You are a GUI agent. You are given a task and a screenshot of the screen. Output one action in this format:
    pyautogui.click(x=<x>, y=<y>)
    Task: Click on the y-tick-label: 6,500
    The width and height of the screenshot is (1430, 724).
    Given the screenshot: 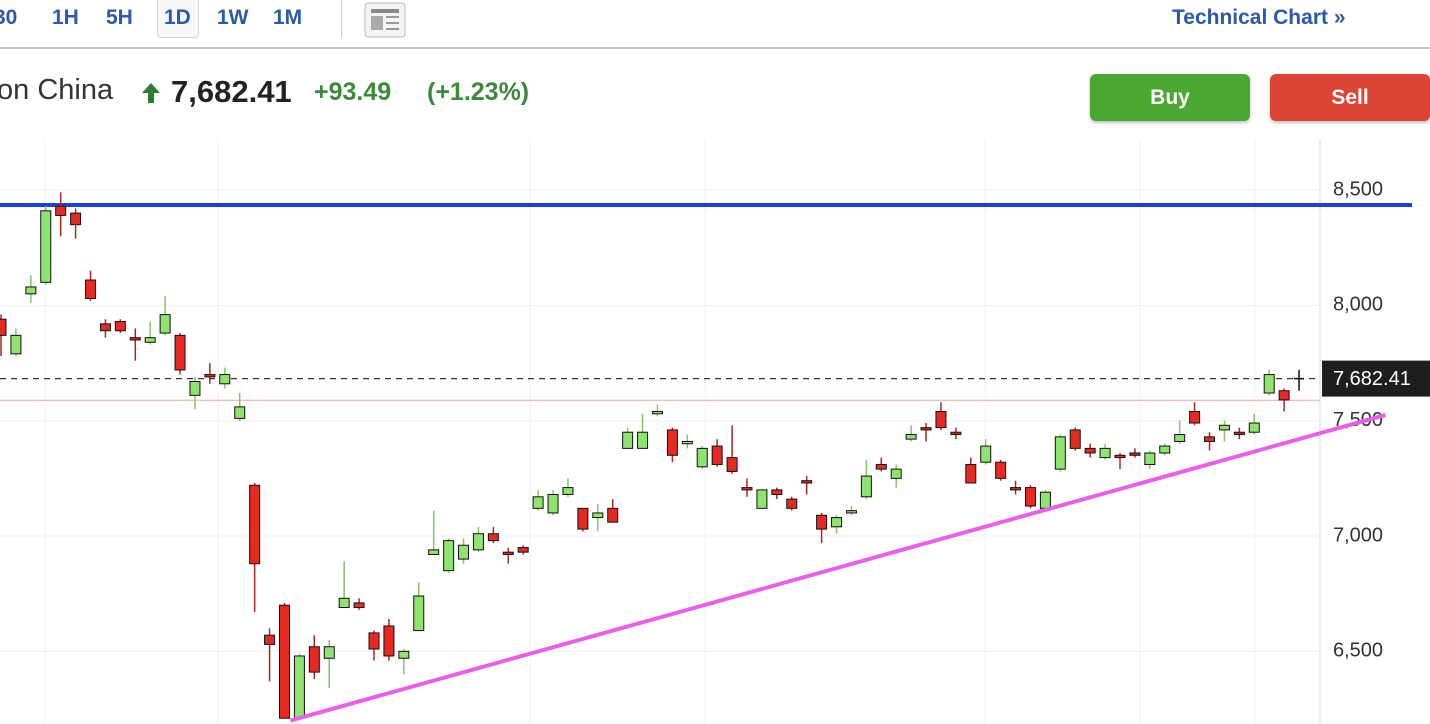 What is the action you would take?
    pyautogui.click(x=1358, y=651)
    